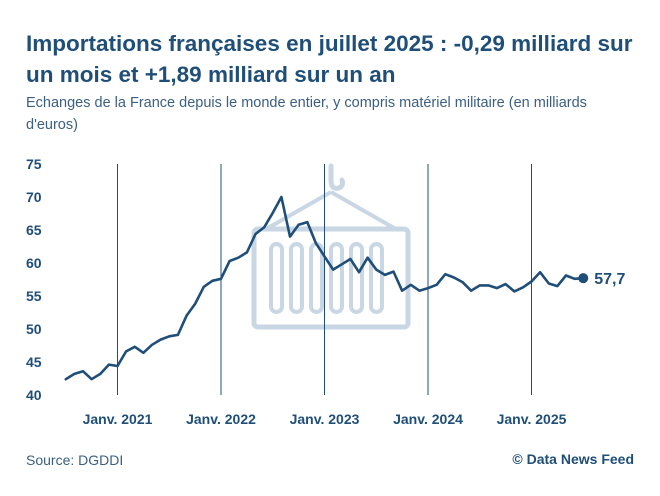  I want to click on last-value-label: 57,7, so click(609, 279).